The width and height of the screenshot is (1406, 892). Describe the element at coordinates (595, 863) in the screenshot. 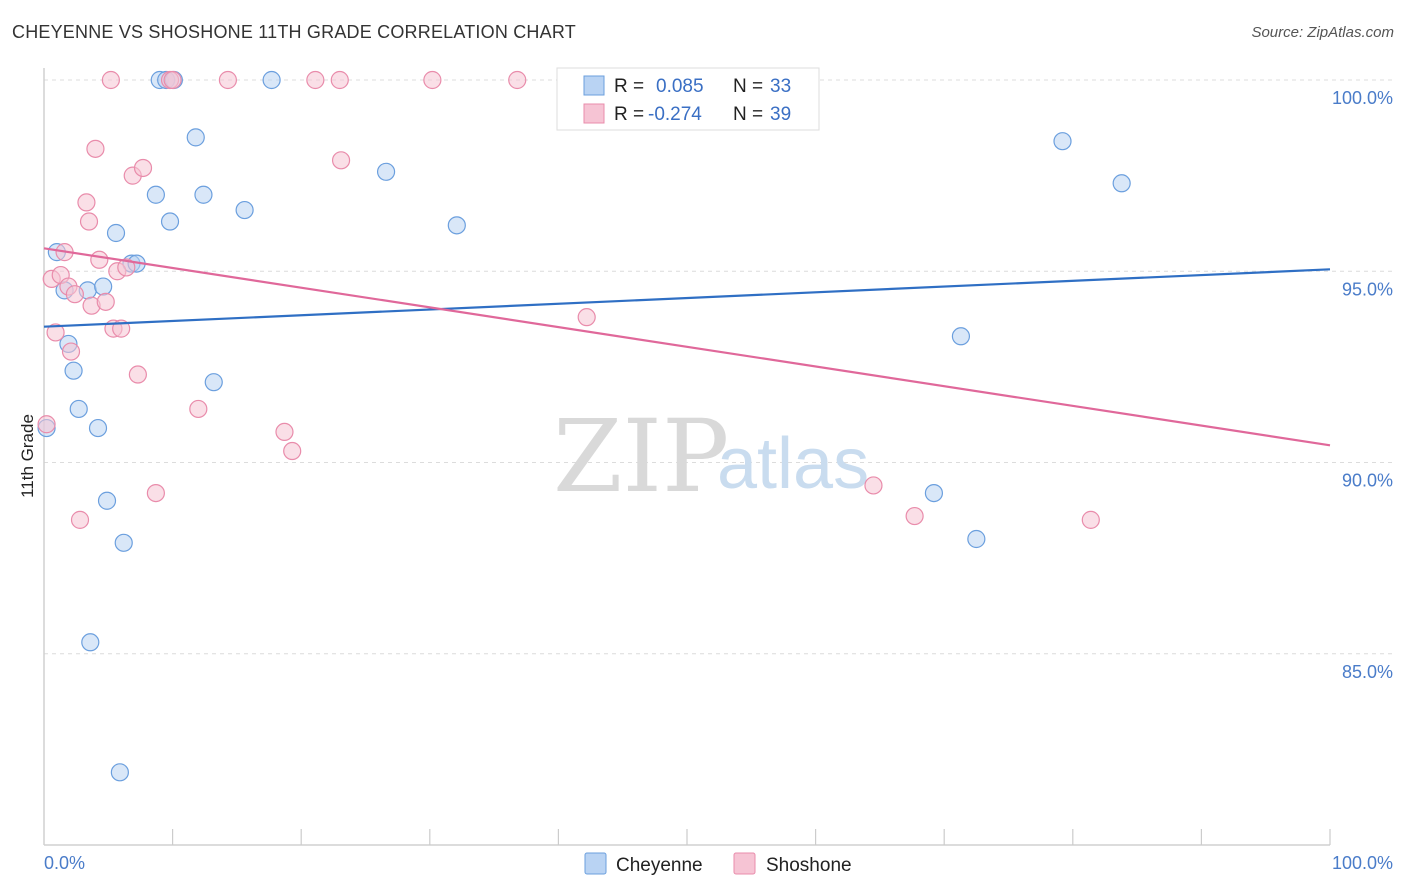

I see `legend-cheyenne-swatch` at that location.